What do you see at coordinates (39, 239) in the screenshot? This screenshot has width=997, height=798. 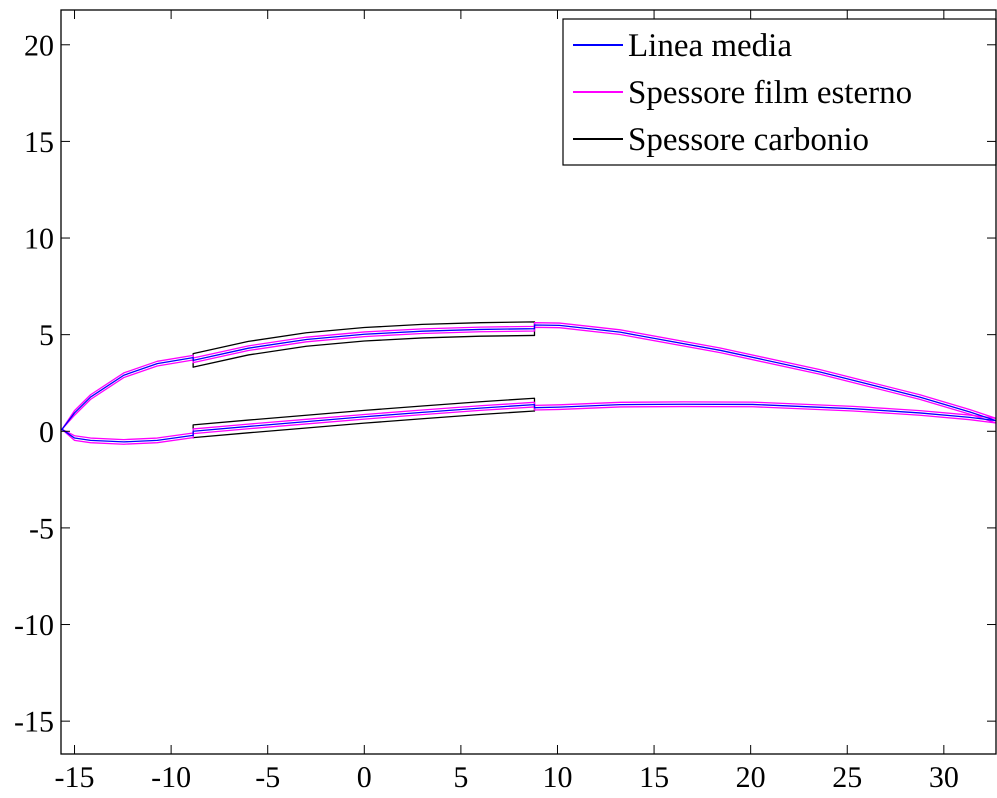 I see `y-tick-label: 10` at bounding box center [39, 239].